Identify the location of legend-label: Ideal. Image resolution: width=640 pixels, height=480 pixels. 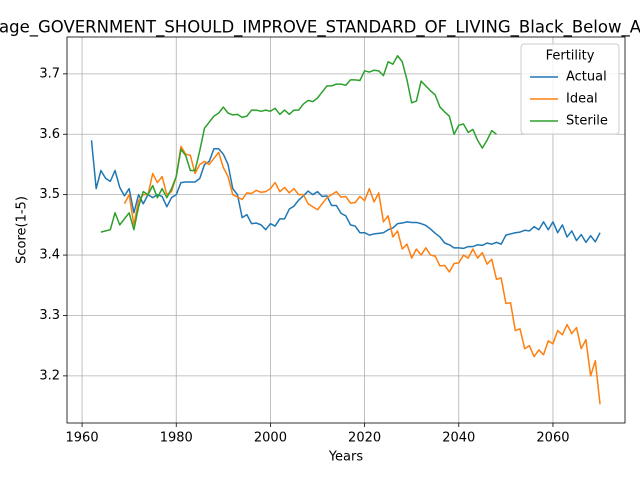
(582, 99).